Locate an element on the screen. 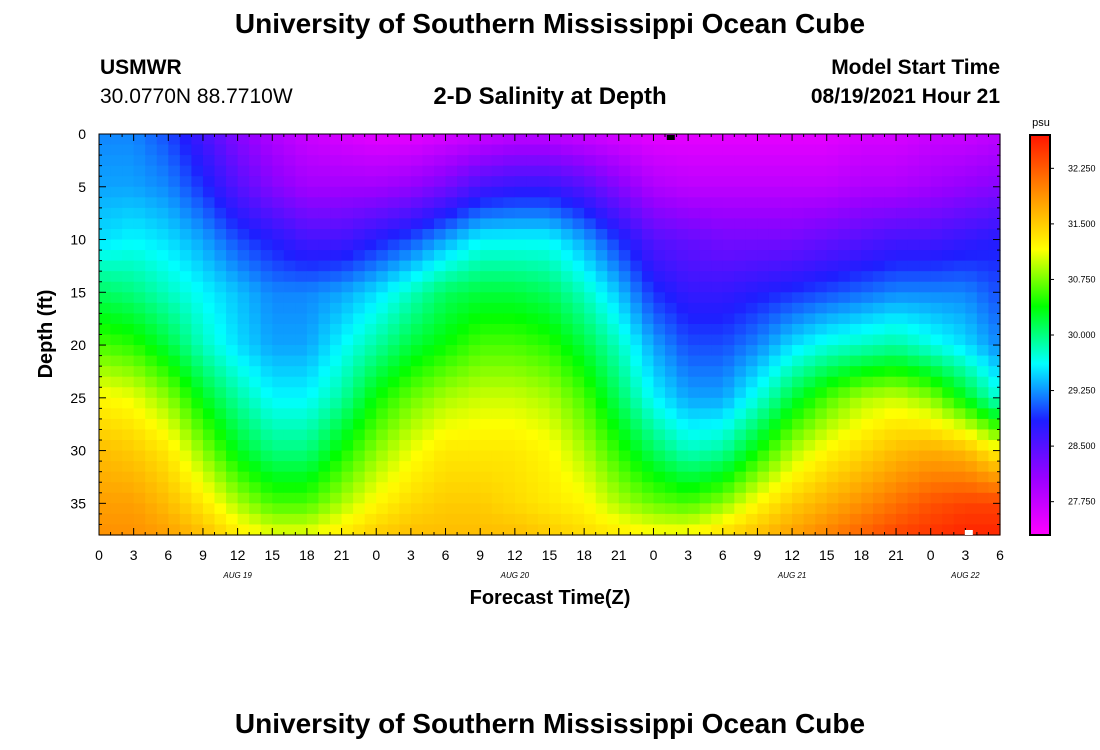 This screenshot has height=750, width=1100. x-tick-label: 21 is located at coordinates (896, 555).